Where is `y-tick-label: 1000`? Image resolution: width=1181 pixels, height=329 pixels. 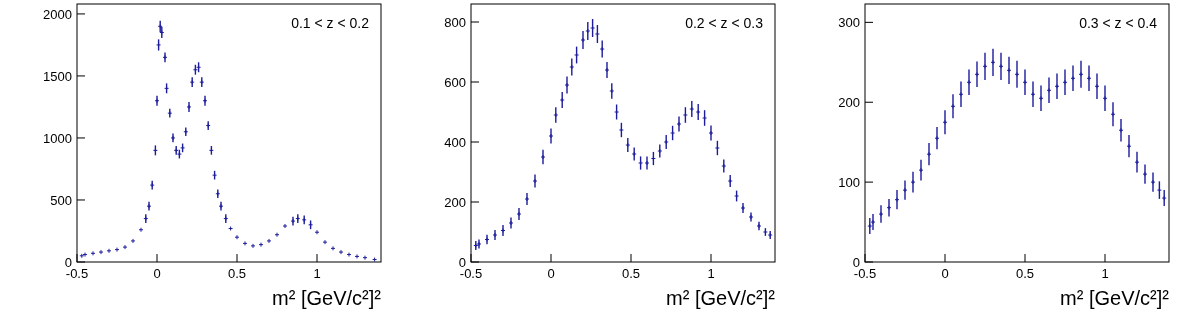
y-tick-label: 1000 is located at coordinates (57, 138).